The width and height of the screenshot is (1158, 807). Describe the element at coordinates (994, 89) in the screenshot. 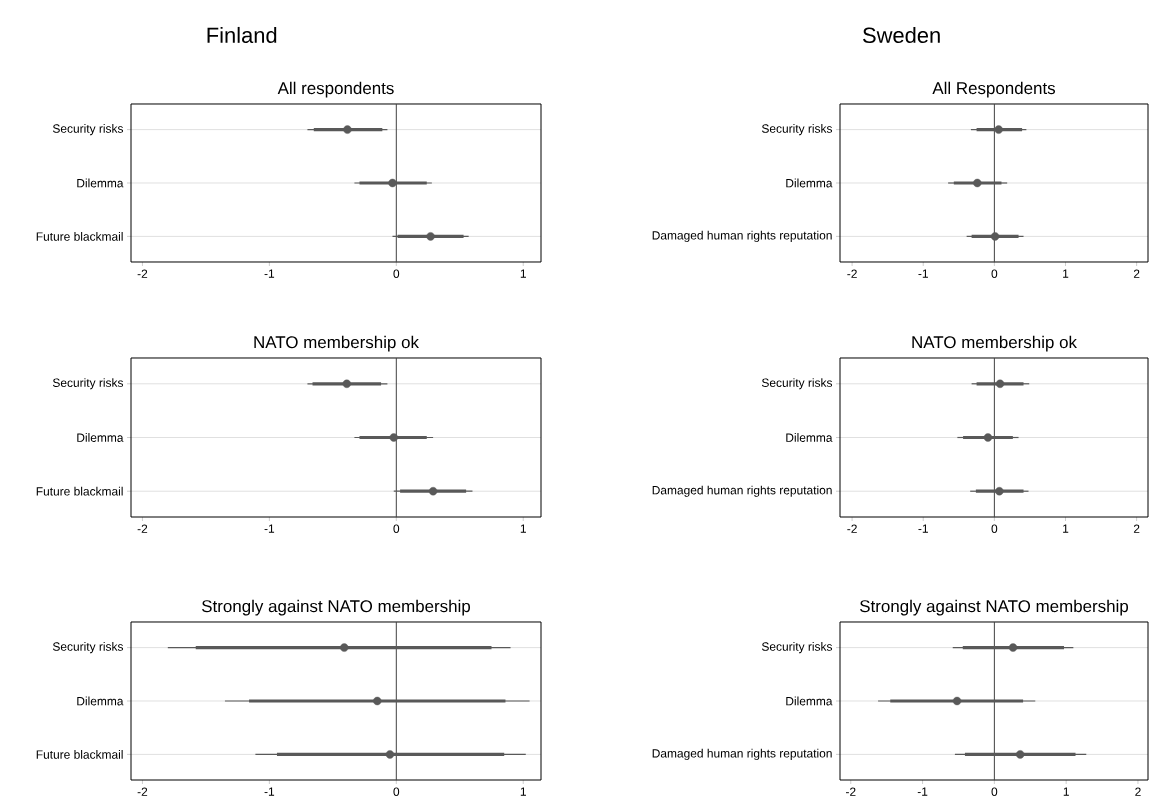

I see `chart-title: All Respondents` at that location.